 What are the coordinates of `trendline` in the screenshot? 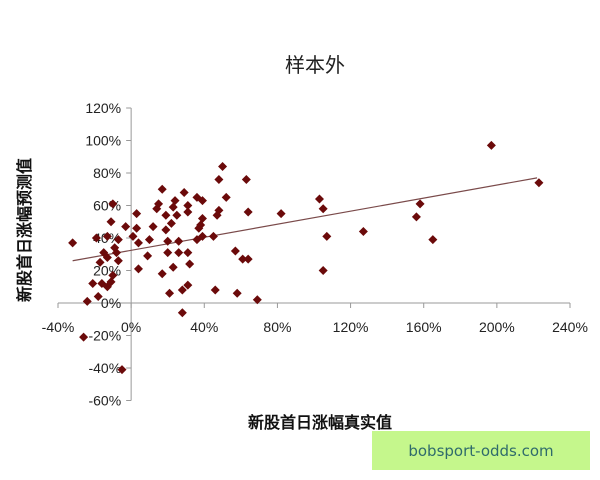 It's located at (305, 219).